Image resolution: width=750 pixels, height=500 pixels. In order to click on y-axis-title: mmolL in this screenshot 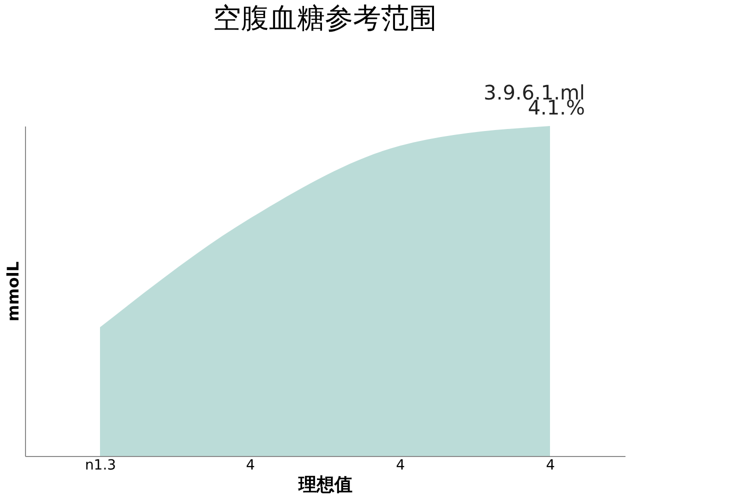, I will do `click(13, 291)`.